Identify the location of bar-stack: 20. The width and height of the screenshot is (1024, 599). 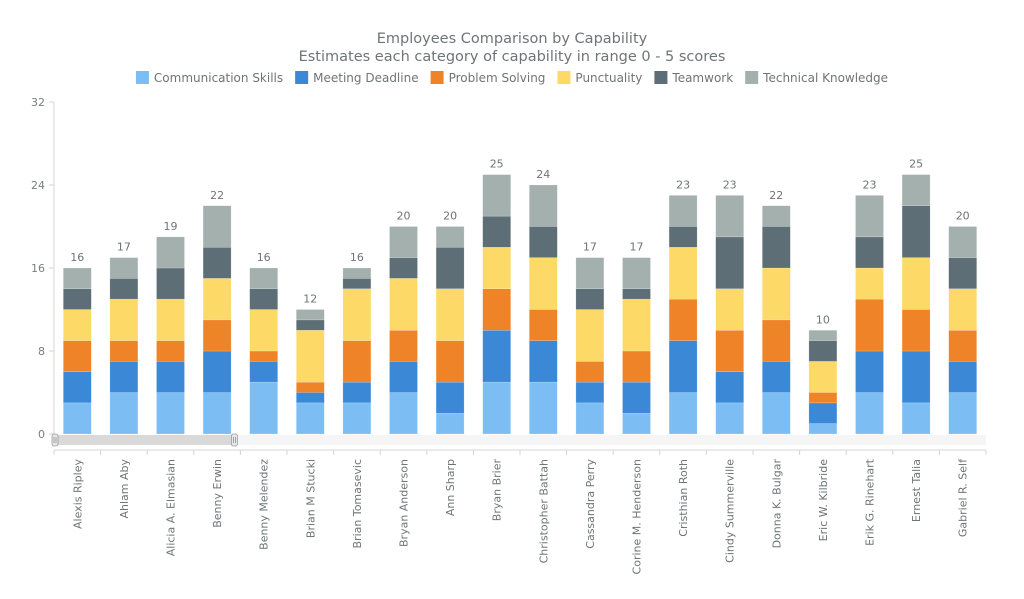
(450, 322).